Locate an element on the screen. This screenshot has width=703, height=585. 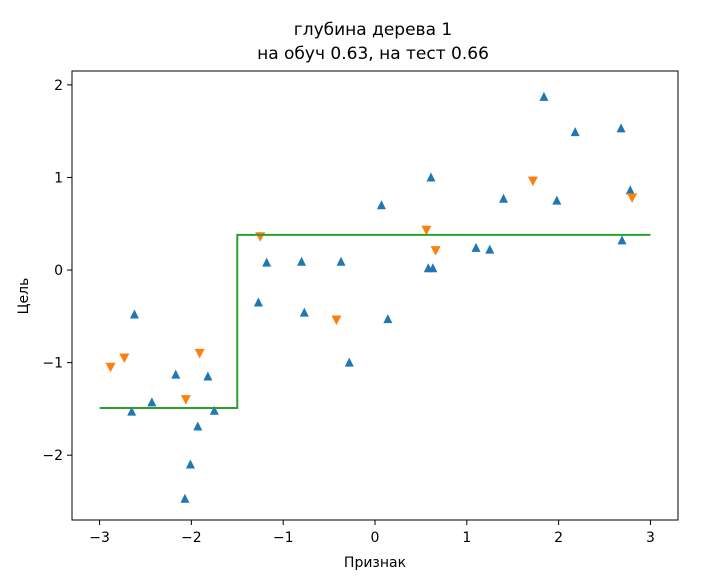
x-tick-label: −3 is located at coordinates (99, 538).